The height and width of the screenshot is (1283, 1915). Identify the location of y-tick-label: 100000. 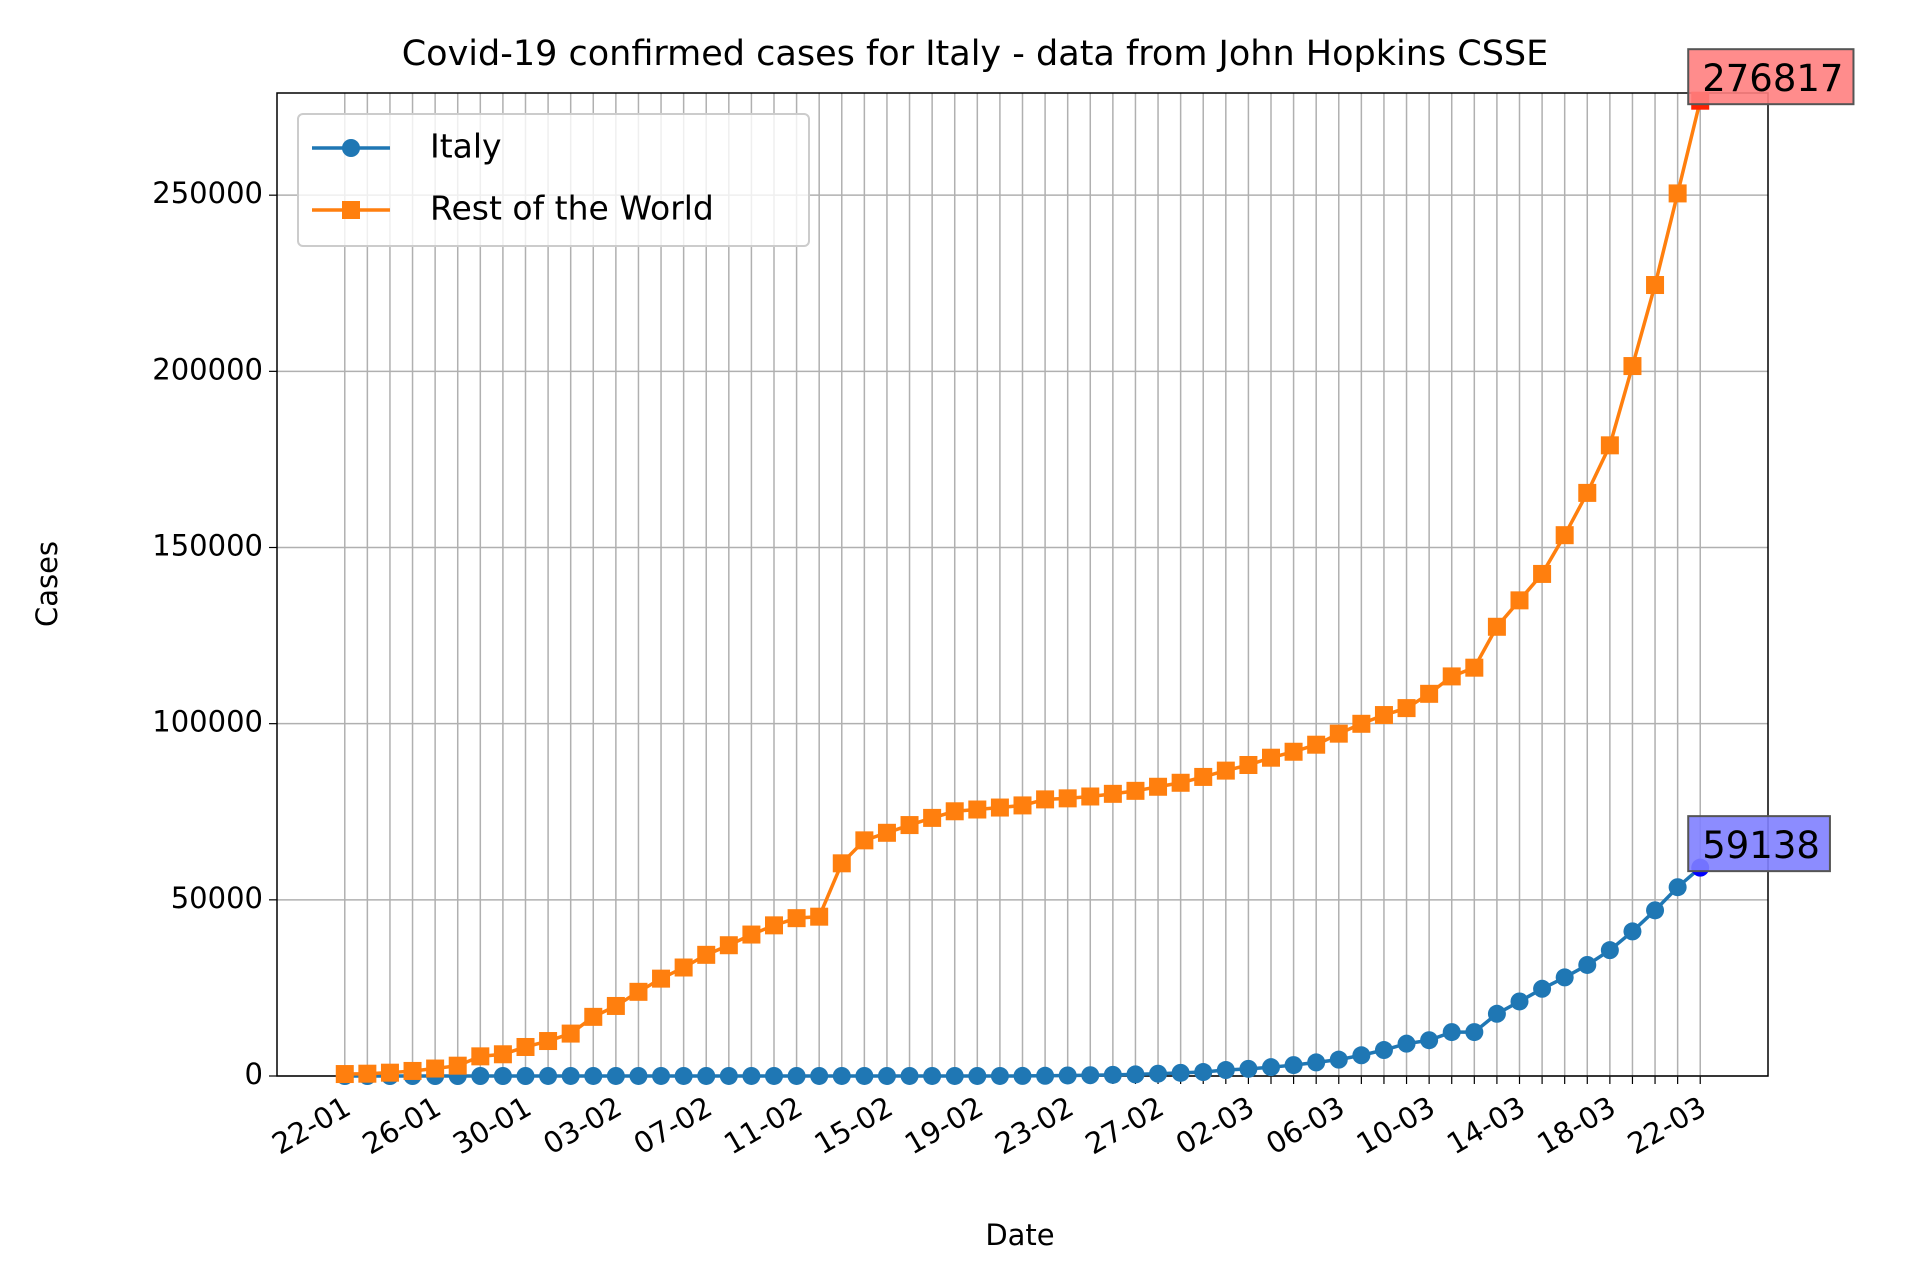
(207, 722).